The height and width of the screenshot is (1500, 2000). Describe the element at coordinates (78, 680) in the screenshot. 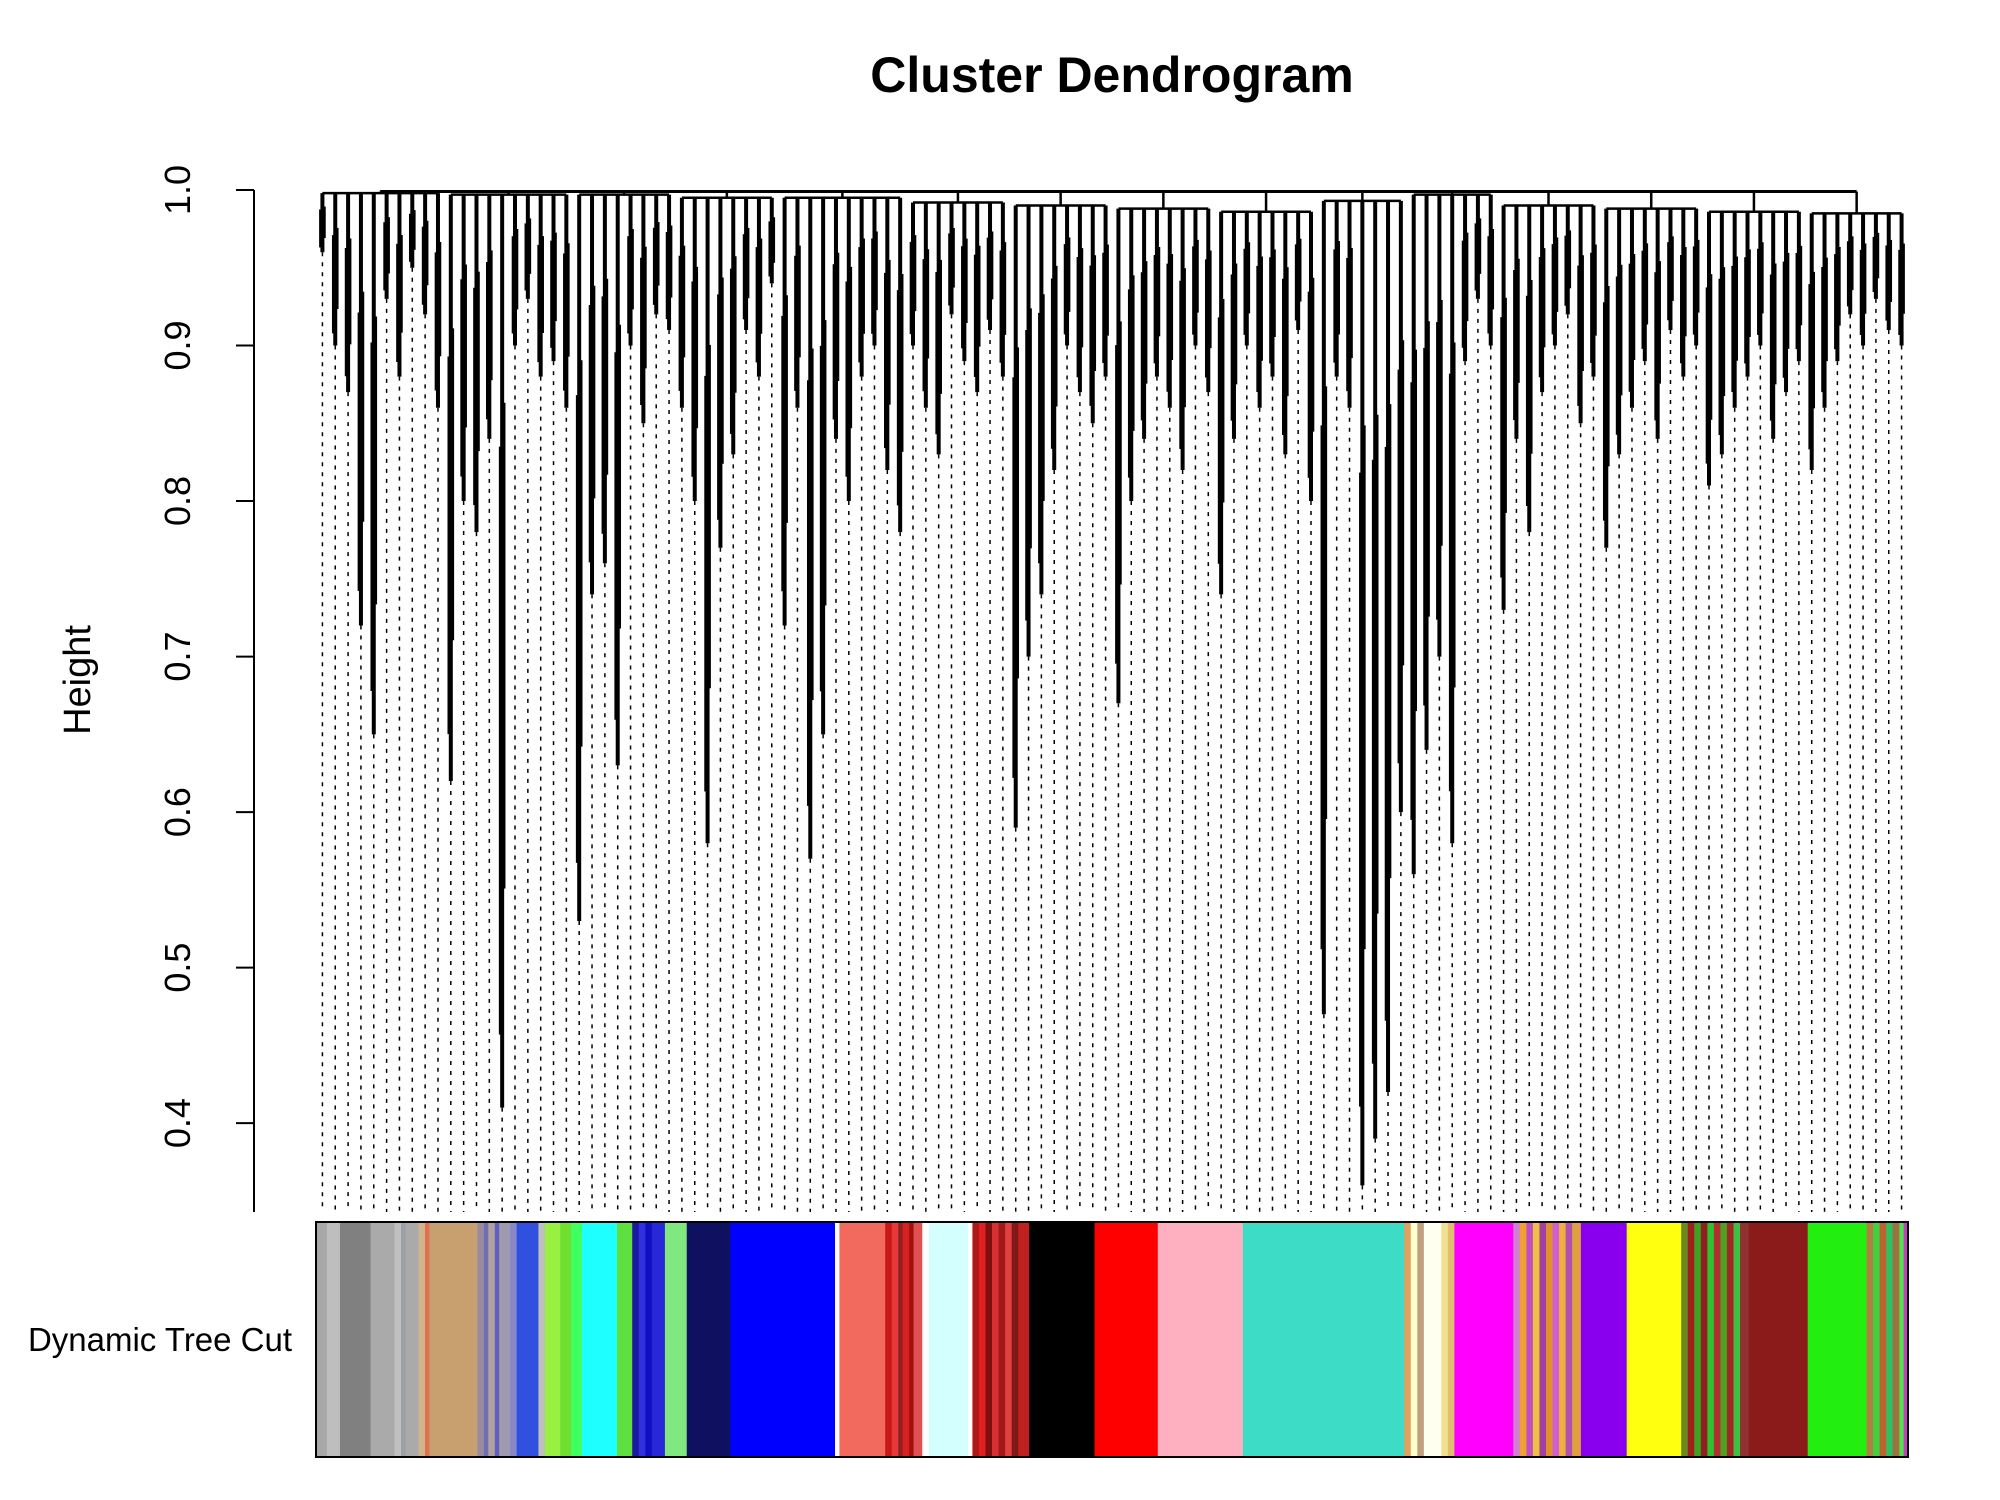

I see `y-axis-label: Height` at that location.